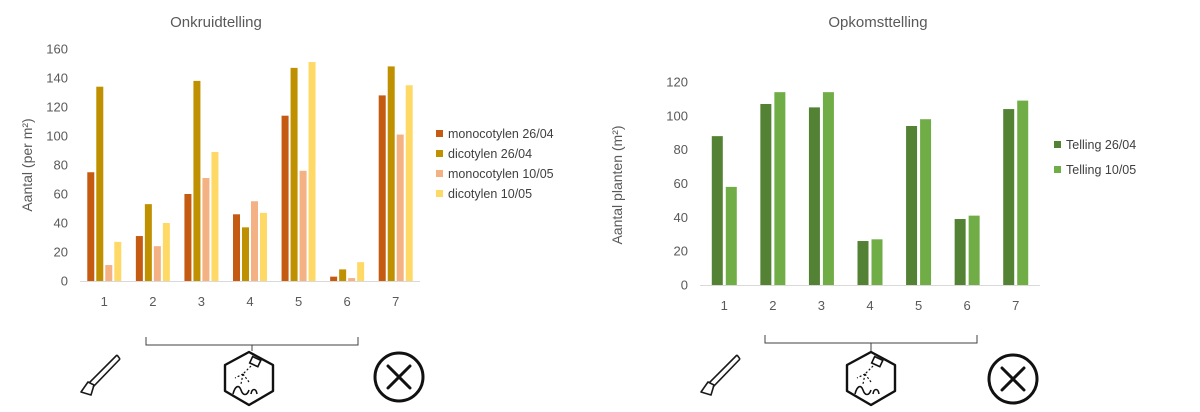  I want to click on legend-label: Telling 10/05, so click(1101, 170).